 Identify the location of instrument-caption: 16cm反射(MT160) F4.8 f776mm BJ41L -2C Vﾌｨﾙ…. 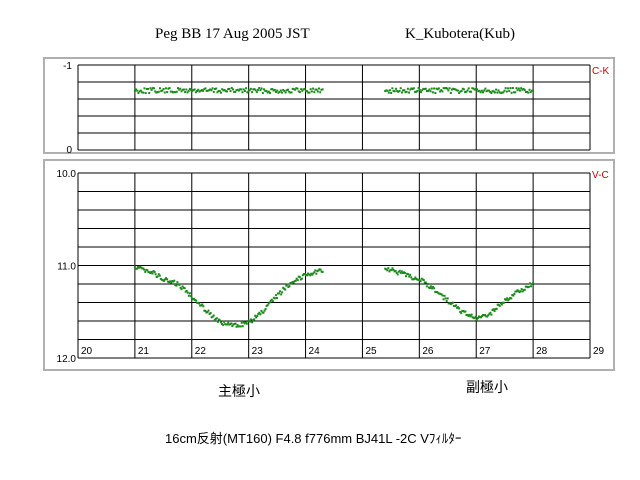
(313, 438).